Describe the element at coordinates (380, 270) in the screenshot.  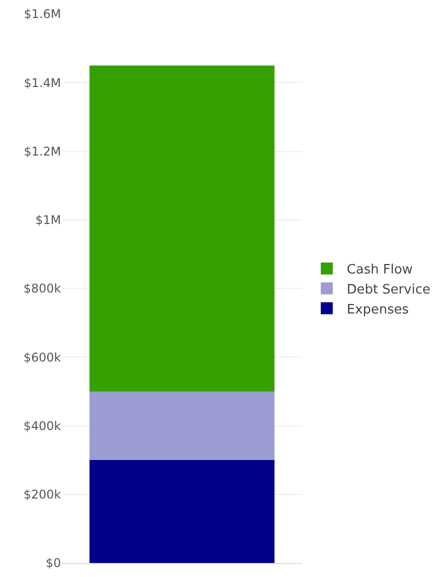
I see `legend-label: Cash Flow` at that location.